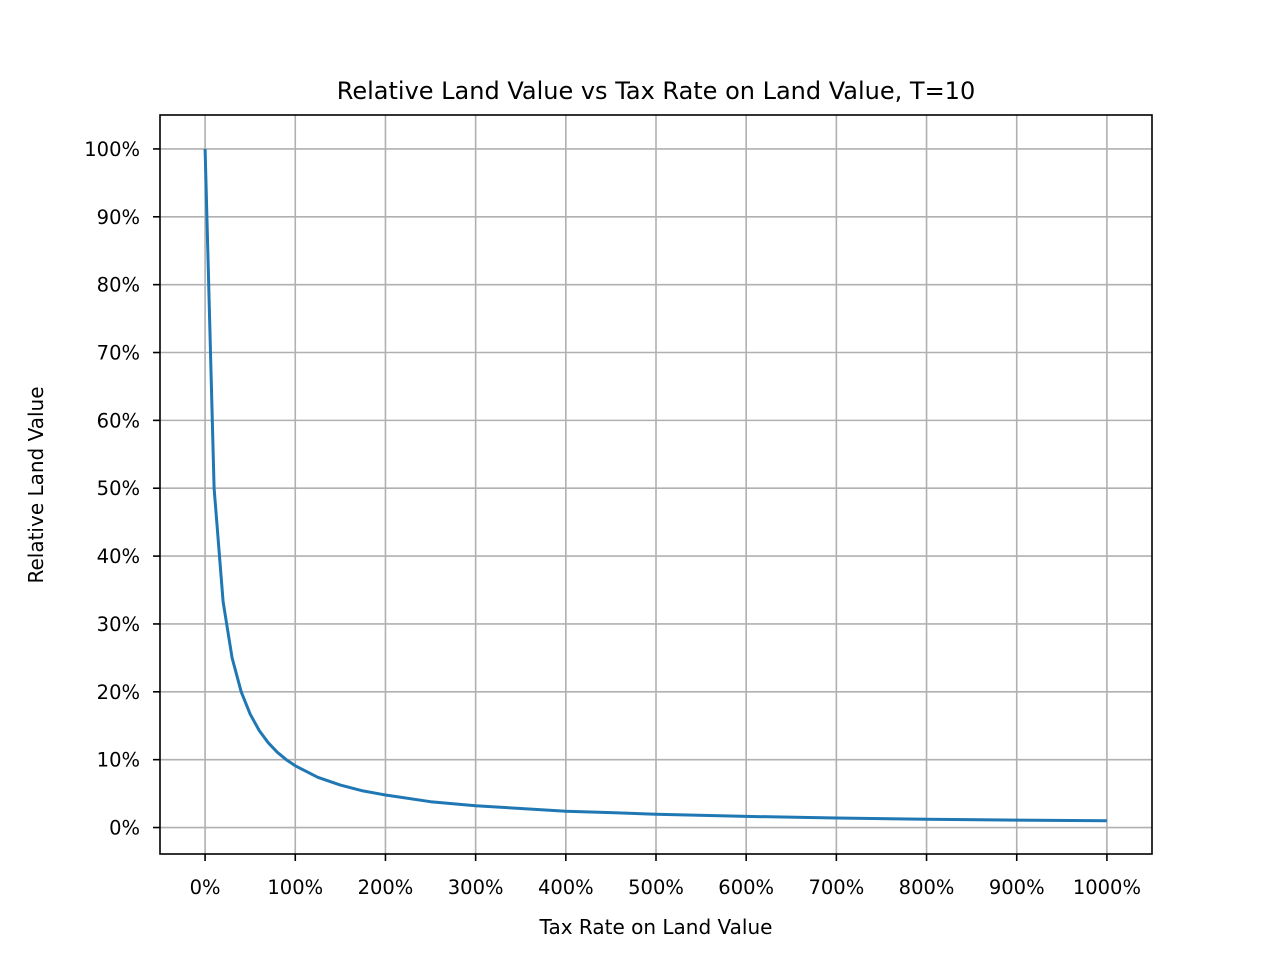  Describe the element at coordinates (118, 556) in the screenshot. I see `y-tick-label: 40%` at that location.